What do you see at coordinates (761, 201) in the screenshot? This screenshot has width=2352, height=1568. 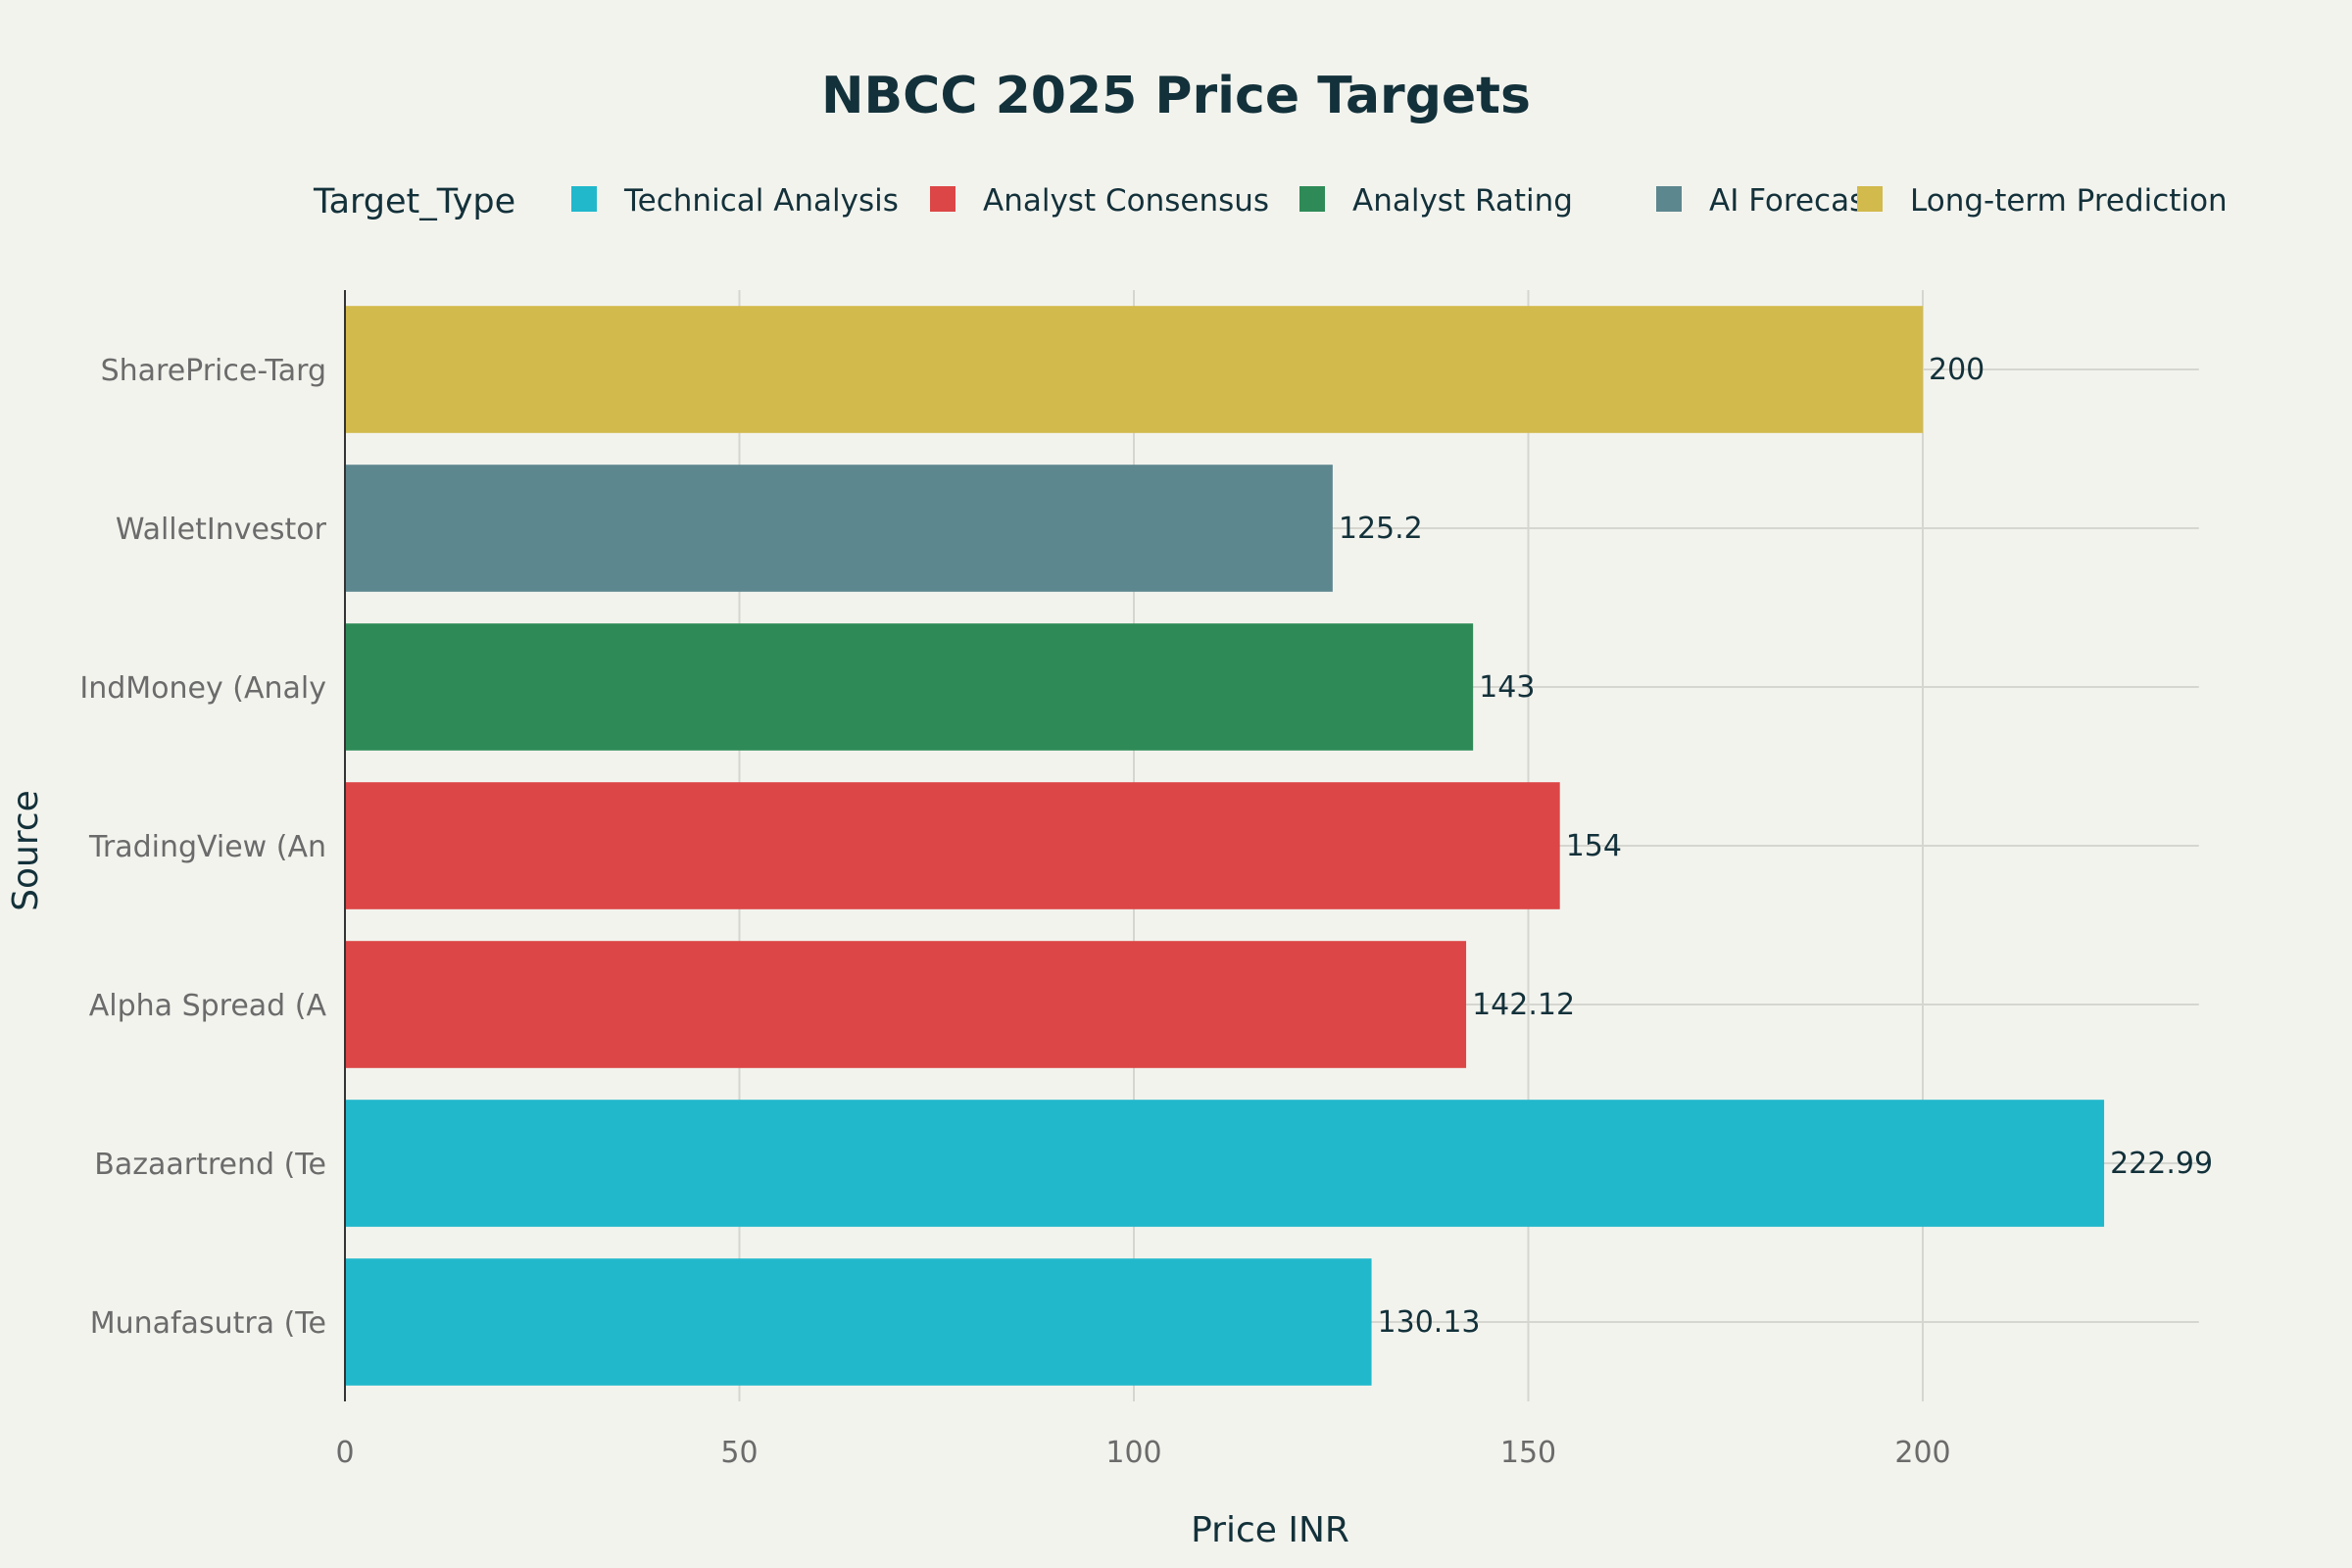 I see `legend-label: Technical Analysis` at bounding box center [761, 201].